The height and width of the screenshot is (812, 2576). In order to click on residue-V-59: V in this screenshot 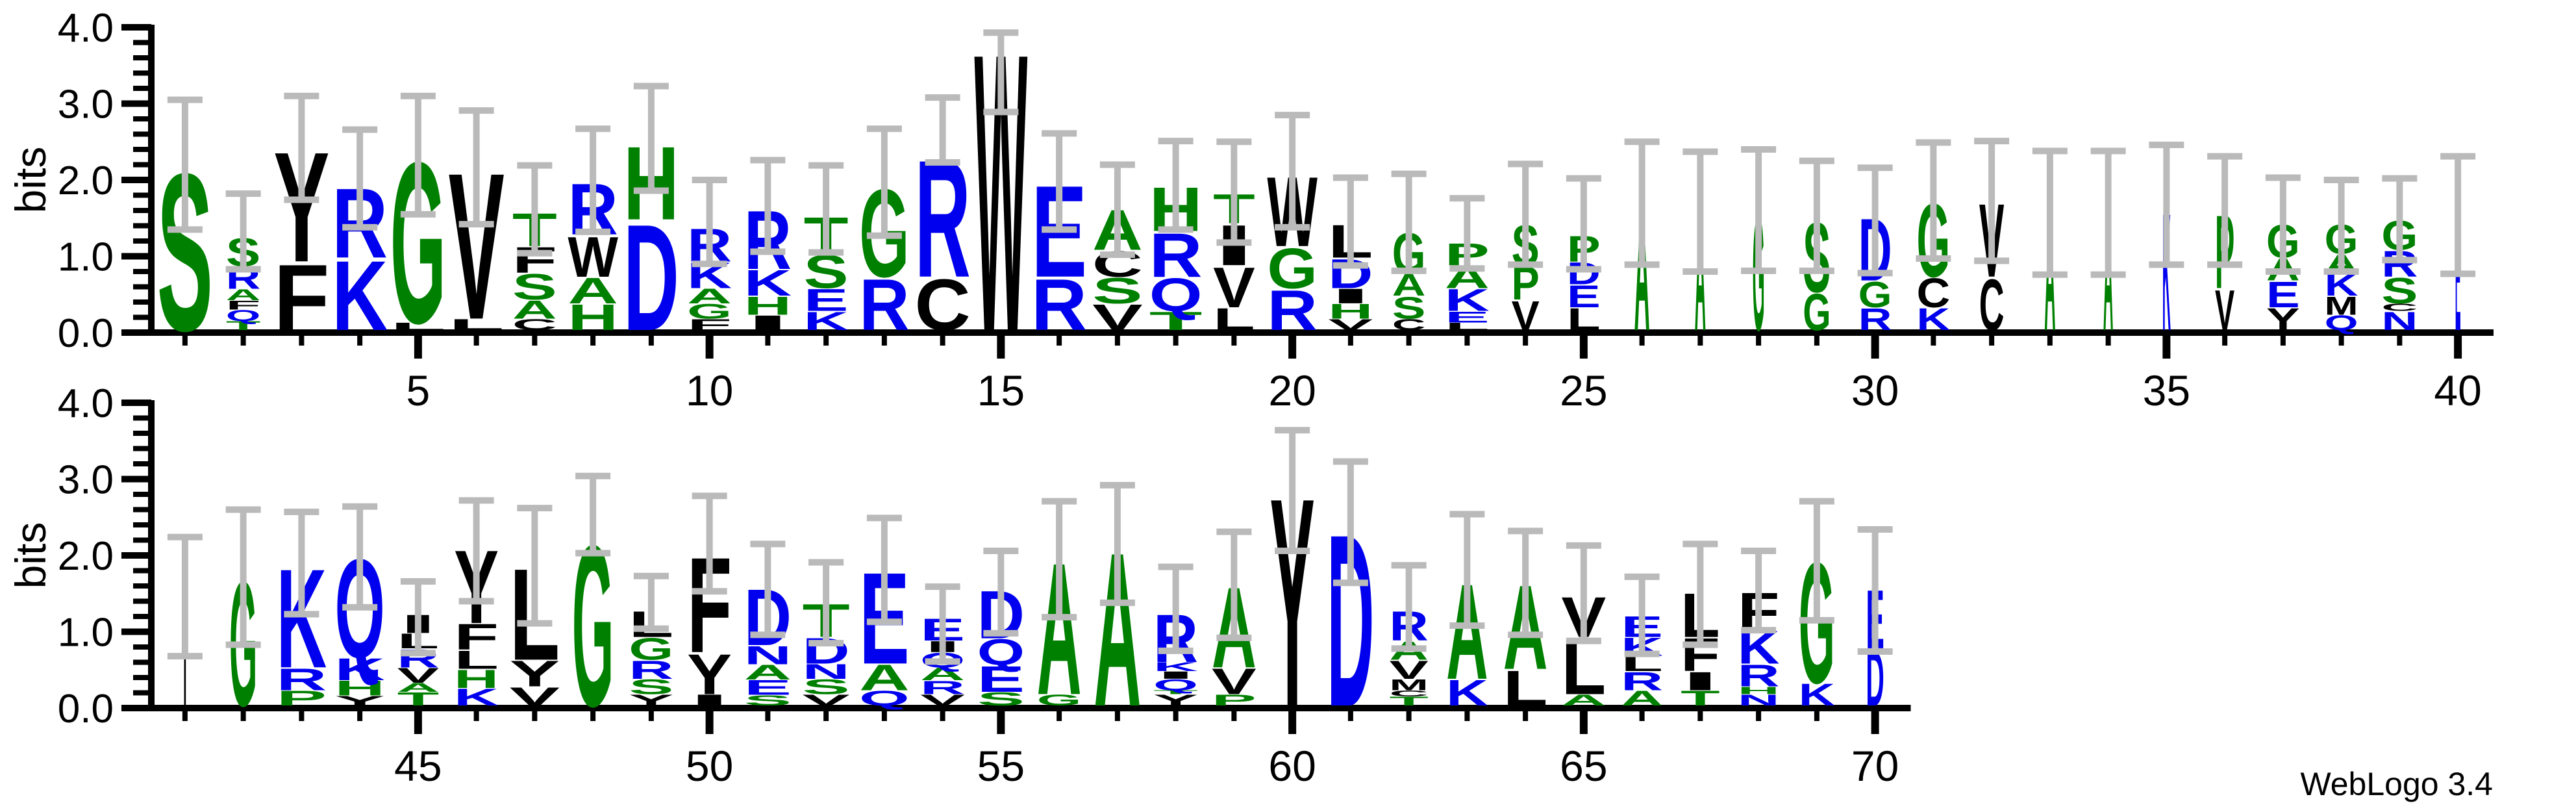, I will do `click(1234, 681)`.